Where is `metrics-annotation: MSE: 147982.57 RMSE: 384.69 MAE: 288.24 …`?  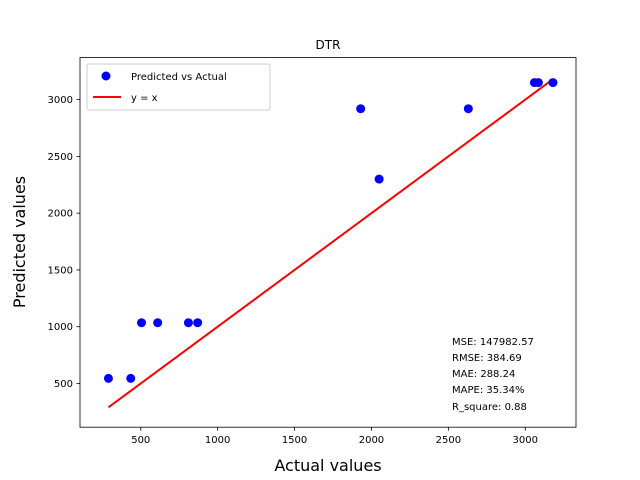
metrics-annotation: MSE: 147982.57 RMSE: 384.69 MAE: 288.24 … is located at coordinates (493, 375).